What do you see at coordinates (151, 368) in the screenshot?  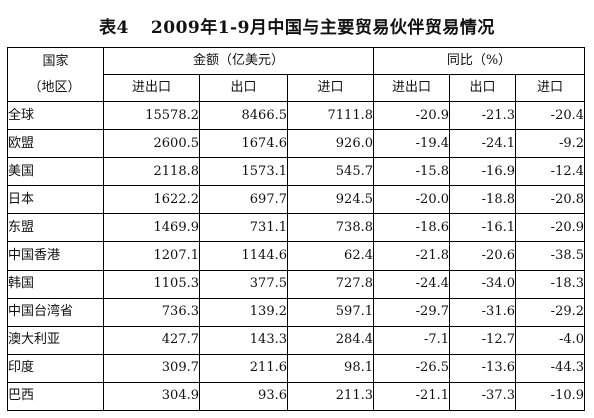 I see `cell-amount-total: 309.7` at bounding box center [151, 368].